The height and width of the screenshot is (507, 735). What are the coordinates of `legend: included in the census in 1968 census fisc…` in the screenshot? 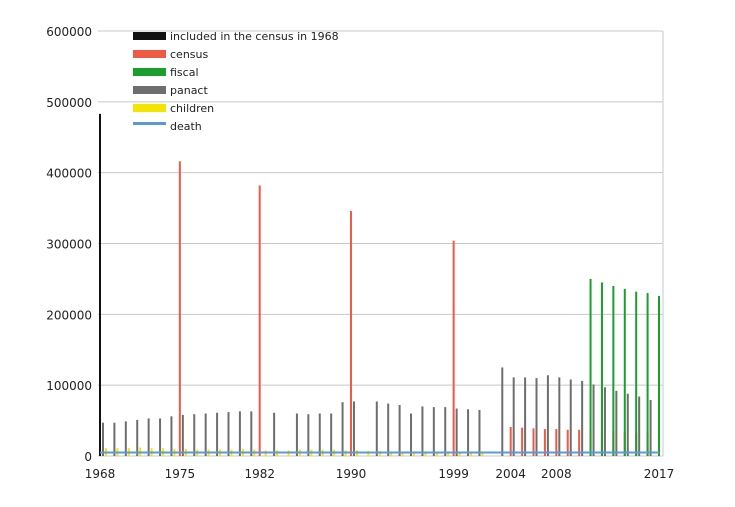 It's located at (236, 81).